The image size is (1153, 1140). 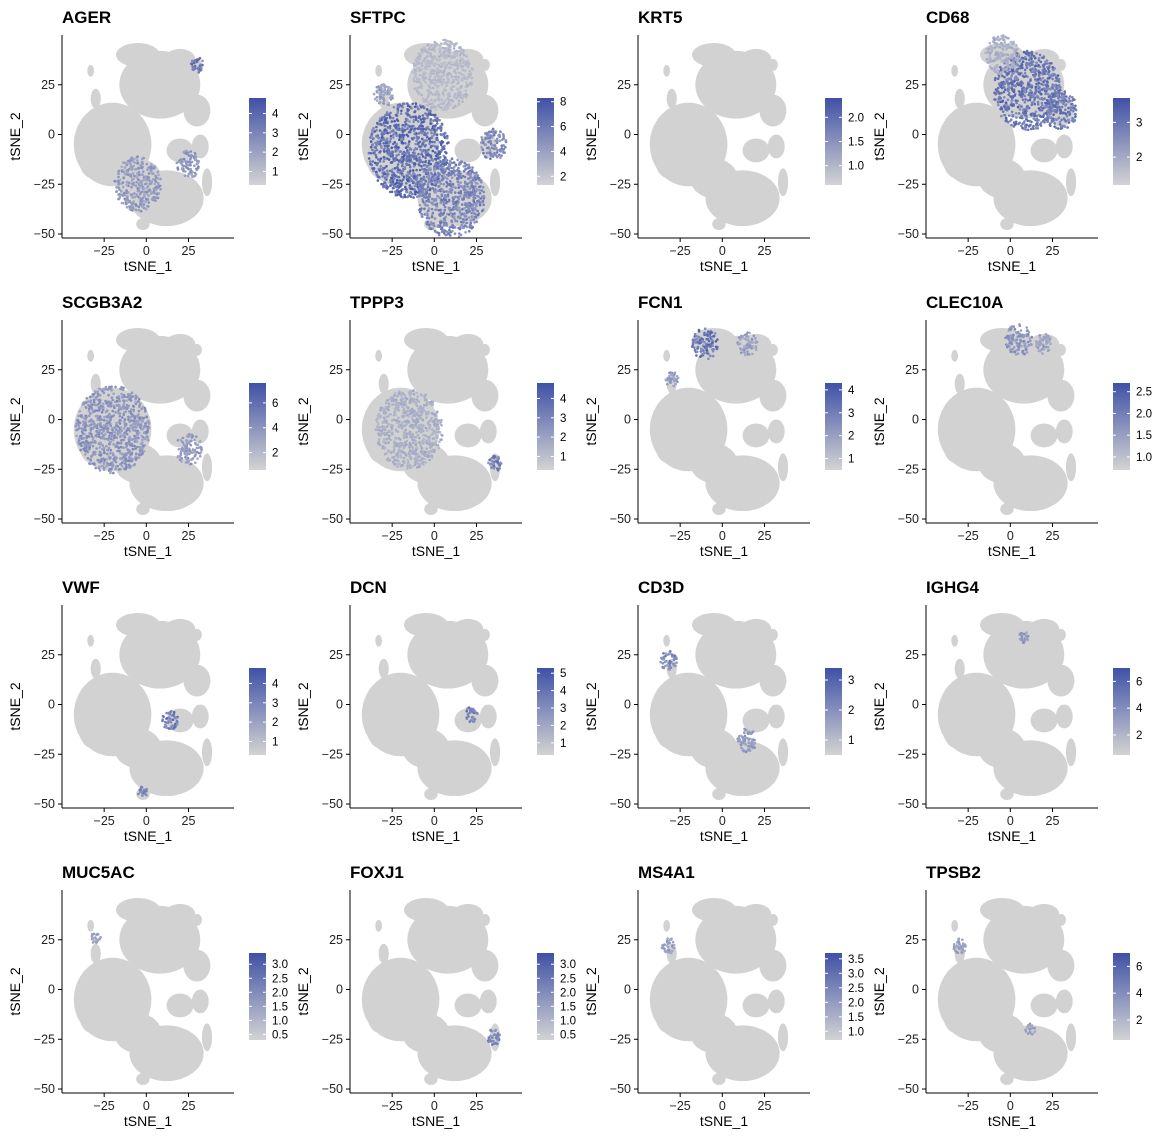 What do you see at coordinates (436, 266) in the screenshot?
I see `x-axis-label: tSNE_1` at bounding box center [436, 266].